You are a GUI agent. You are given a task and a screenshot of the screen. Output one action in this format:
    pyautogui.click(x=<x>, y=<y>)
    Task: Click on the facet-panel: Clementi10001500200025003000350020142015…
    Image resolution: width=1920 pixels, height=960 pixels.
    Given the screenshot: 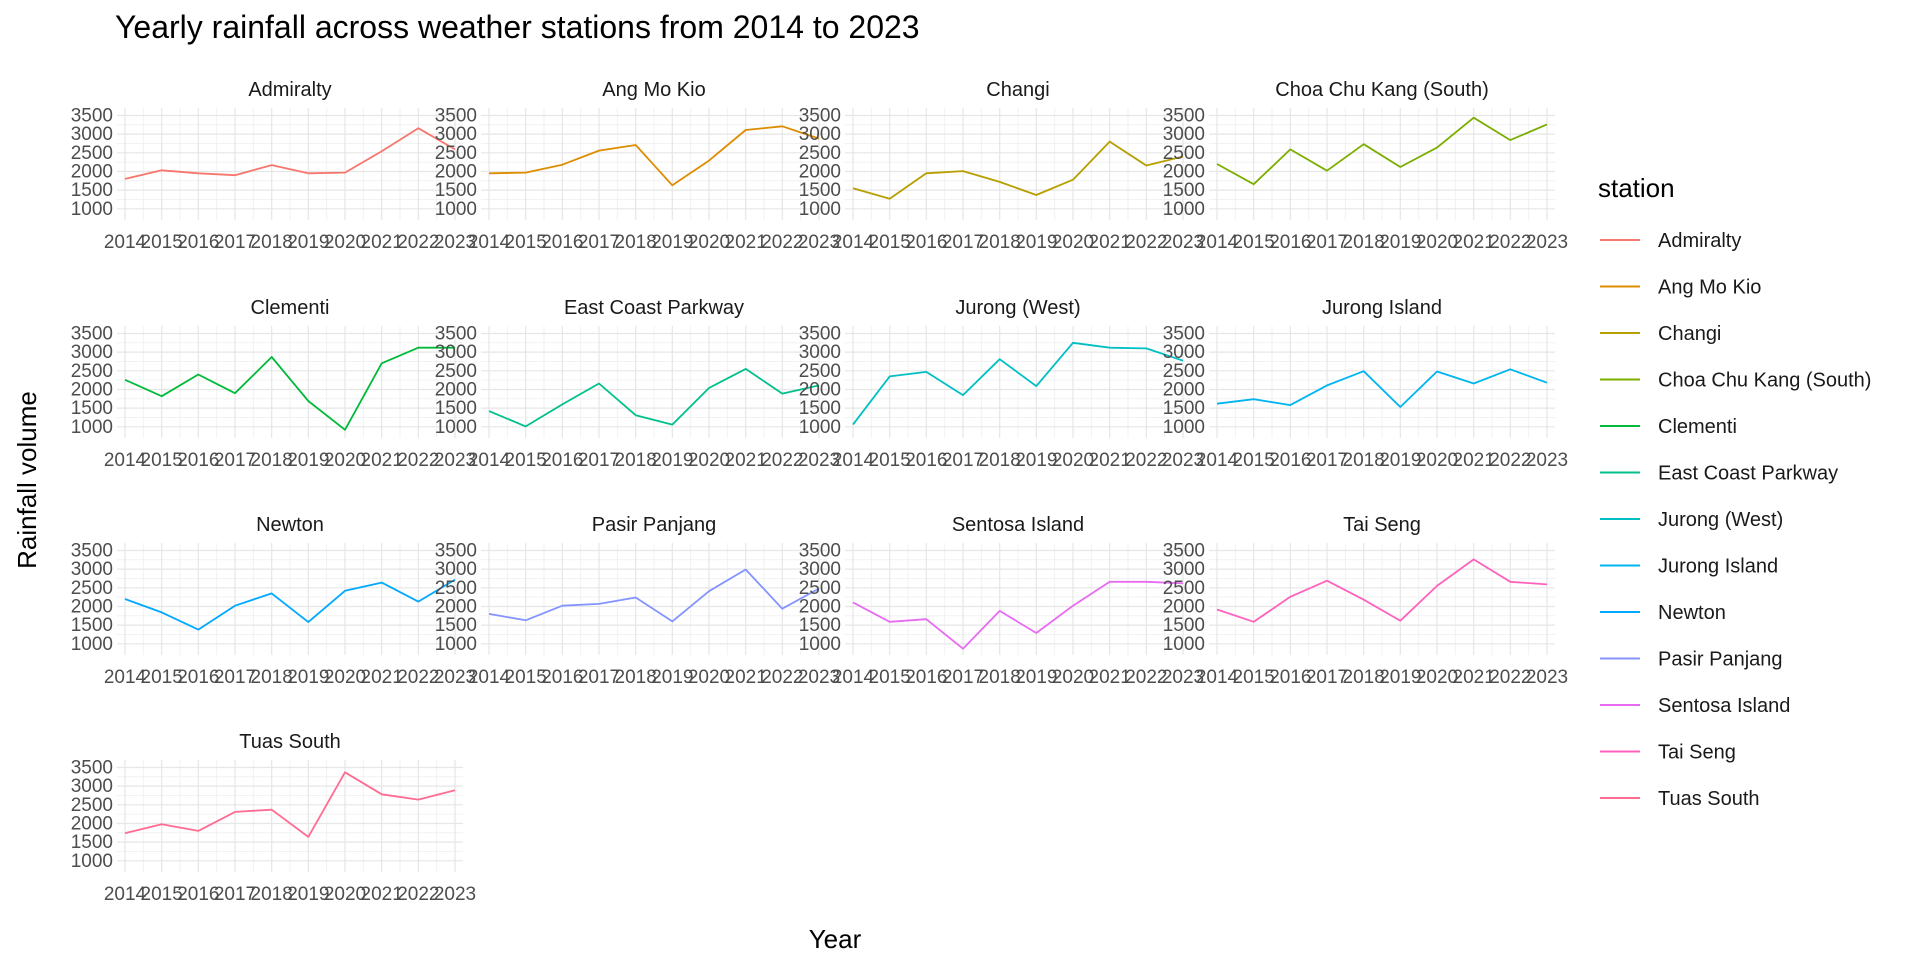 What is the action you would take?
    pyautogui.click(x=273, y=384)
    